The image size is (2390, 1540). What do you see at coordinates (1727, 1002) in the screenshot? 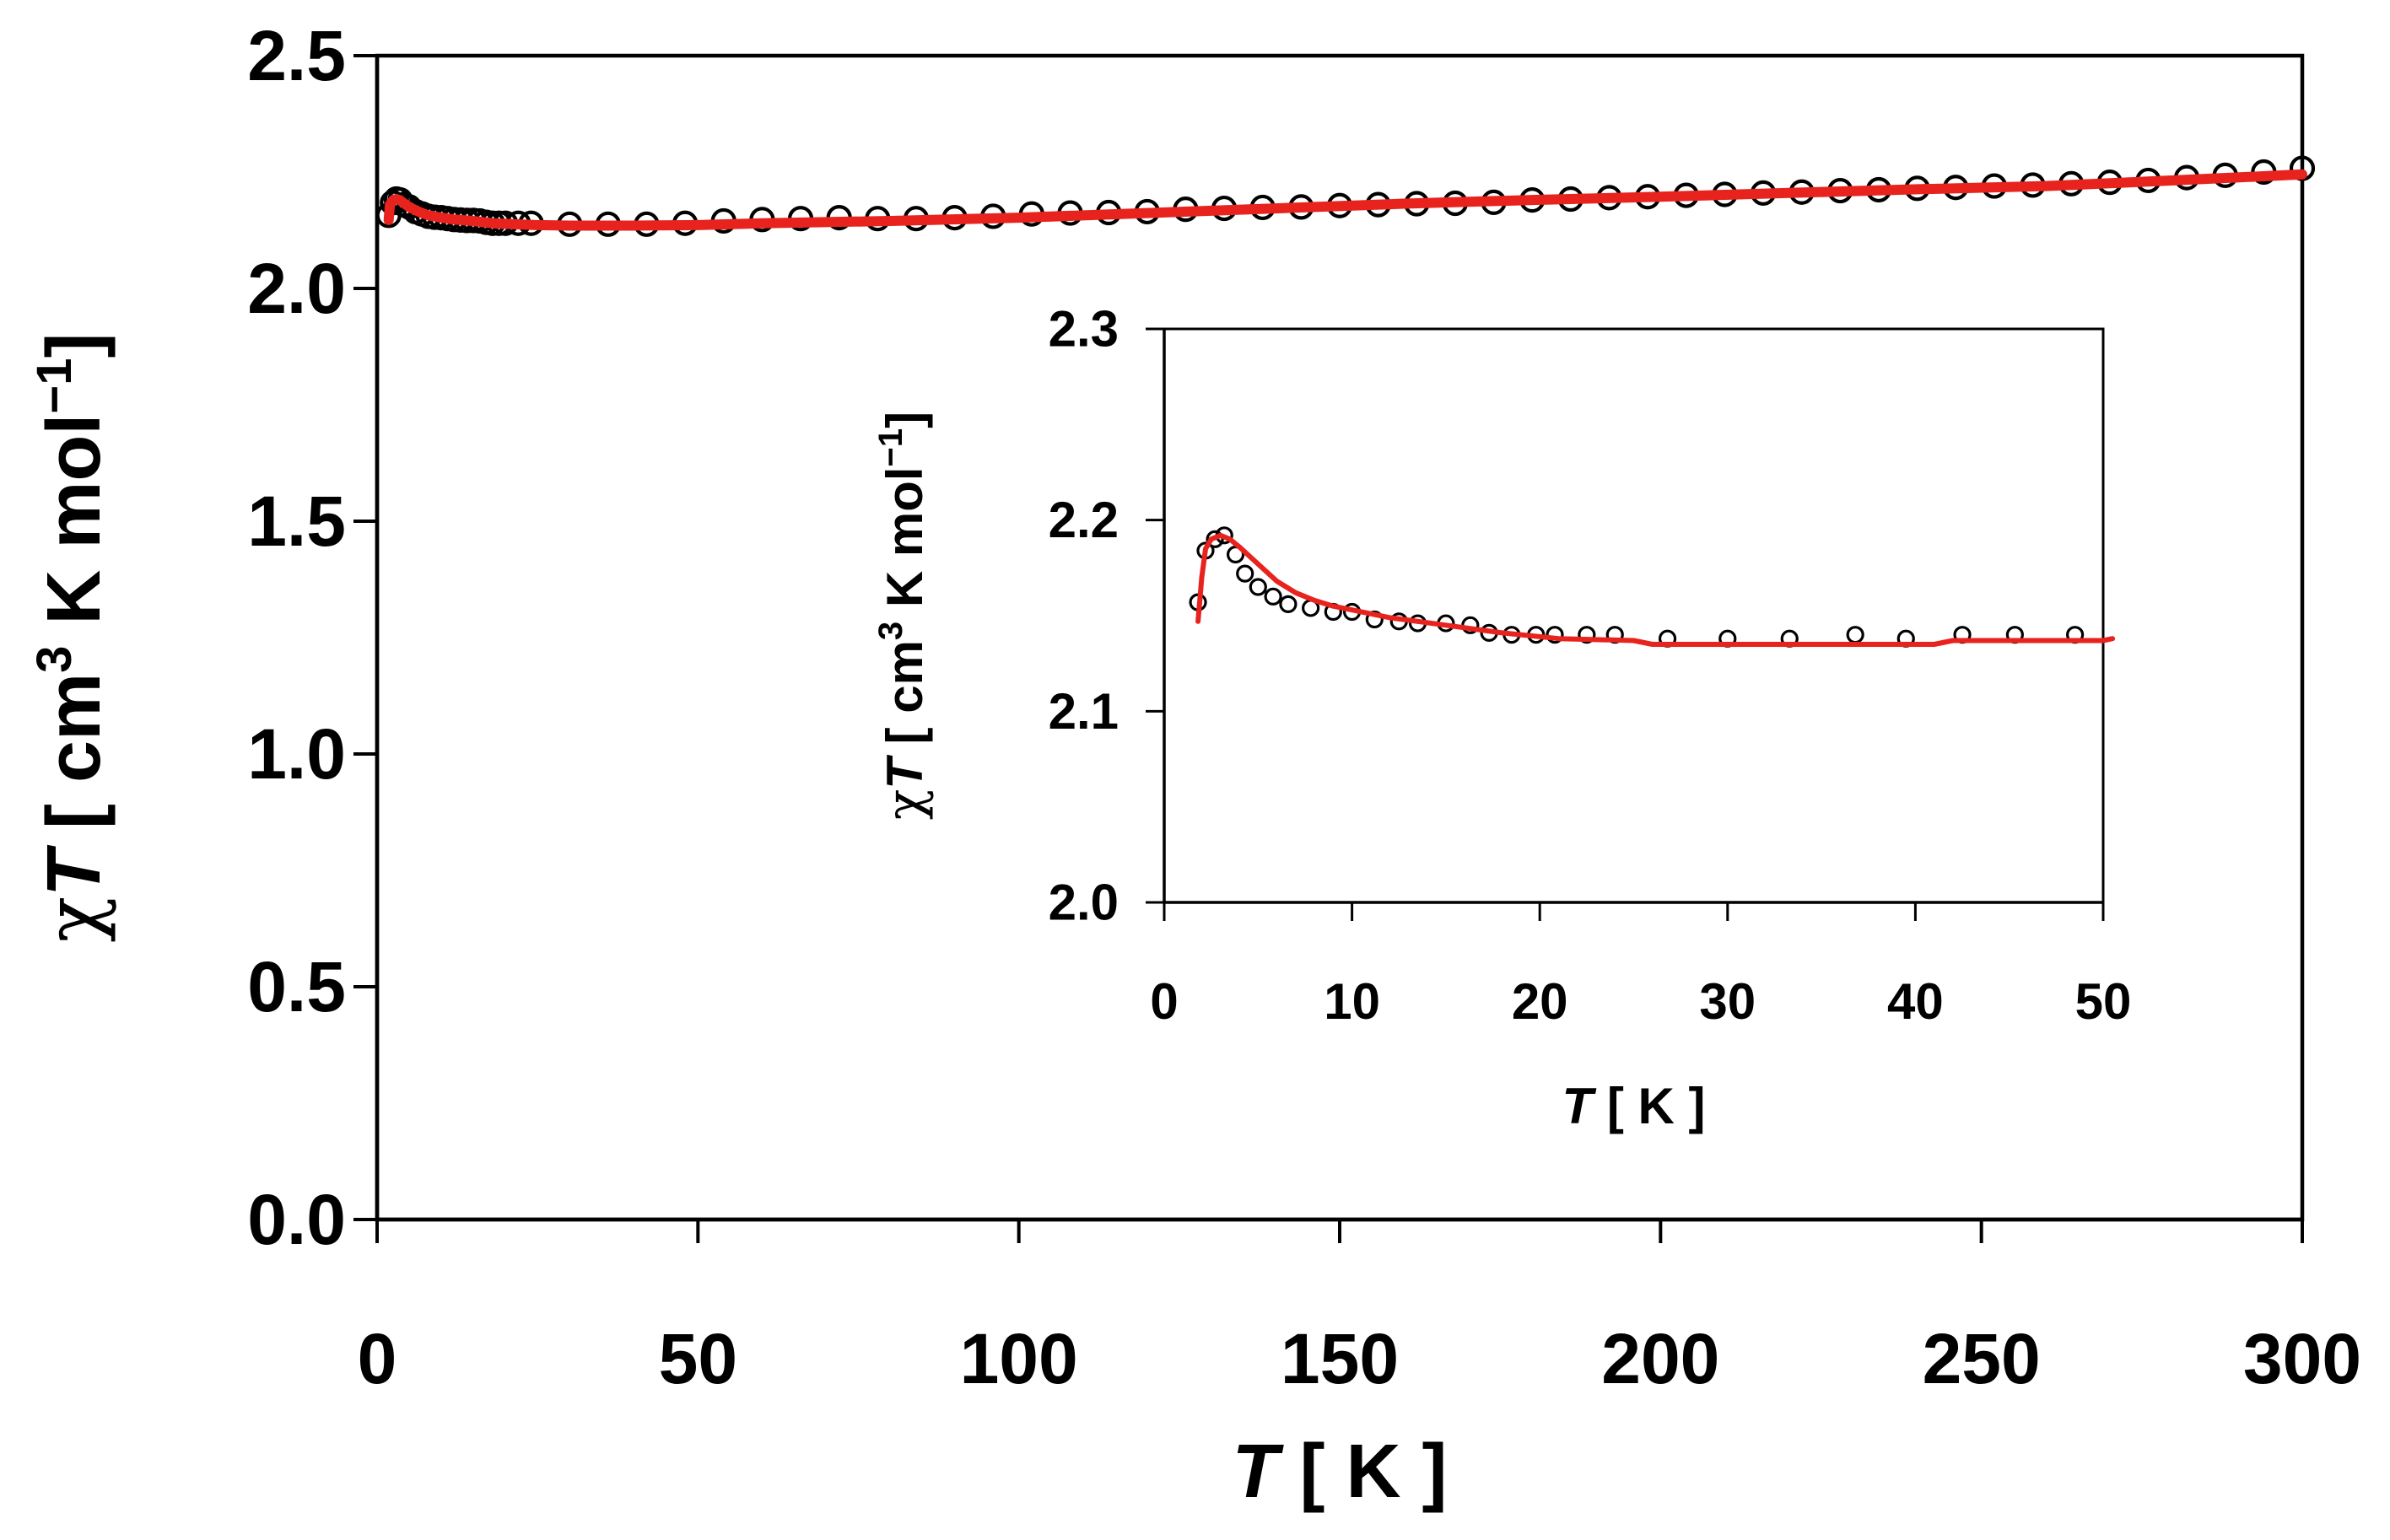
I see `inset-x-tick-label: 30` at bounding box center [1727, 1002].